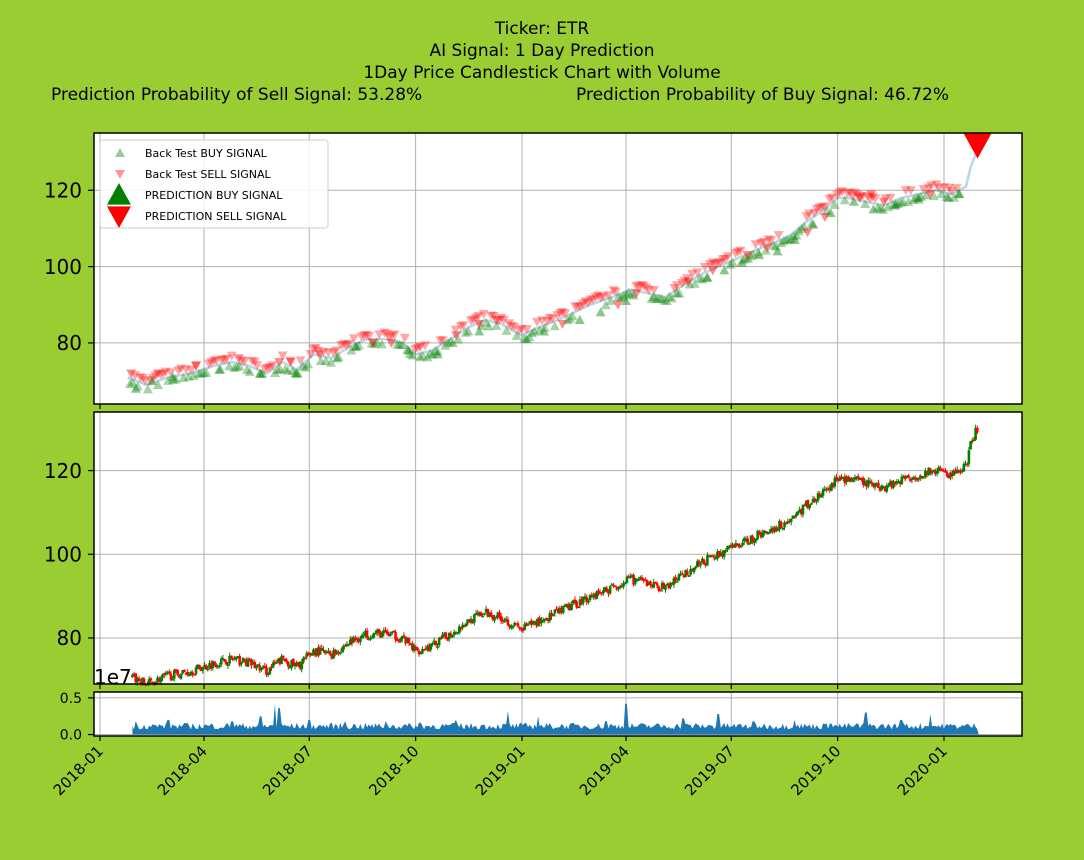 Image resolution: width=1084 pixels, height=860 pixels. I want to click on volume-panel: 0.0 0.5, so click(541, 717).